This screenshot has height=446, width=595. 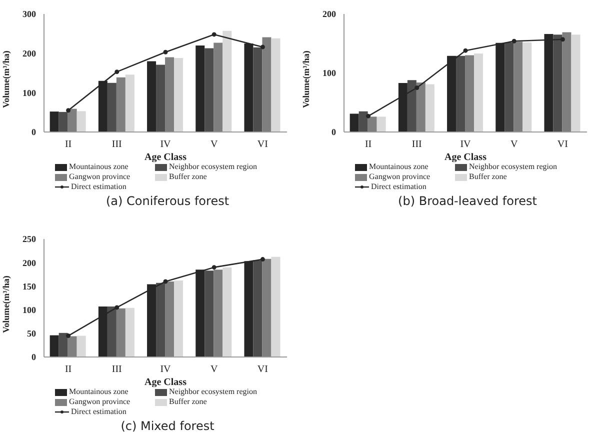 I want to click on text: (a) Coniferous forest, so click(x=167, y=201).